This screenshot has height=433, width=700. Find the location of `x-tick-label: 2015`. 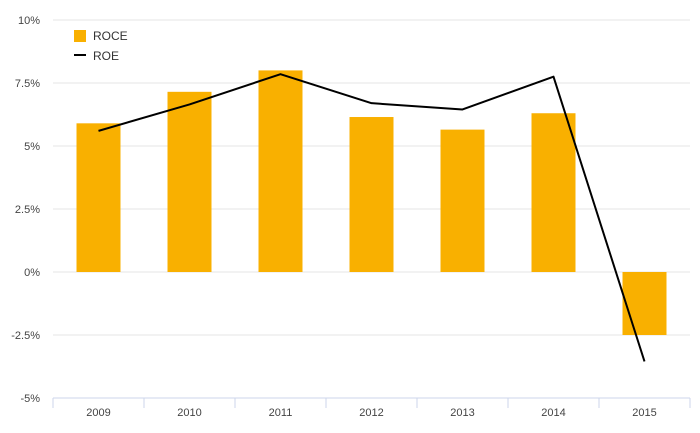

x-tick-label: 2015 is located at coordinates (644, 413).